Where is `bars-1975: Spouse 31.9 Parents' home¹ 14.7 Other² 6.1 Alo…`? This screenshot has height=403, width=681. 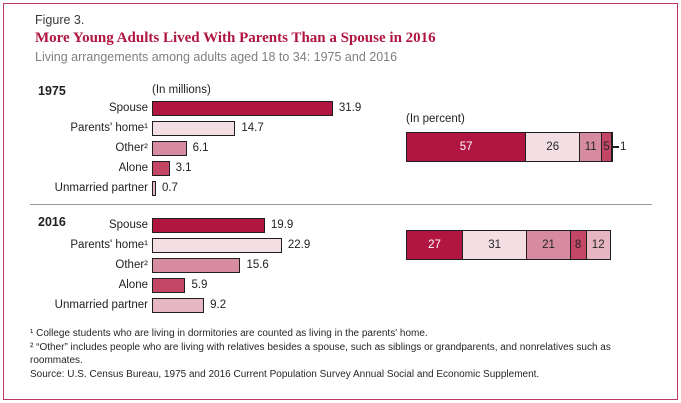
bars-1975: Spouse 31.9 Parents' home¹ 14.7 Other² 6.1 Alo… is located at coordinates (195, 148).